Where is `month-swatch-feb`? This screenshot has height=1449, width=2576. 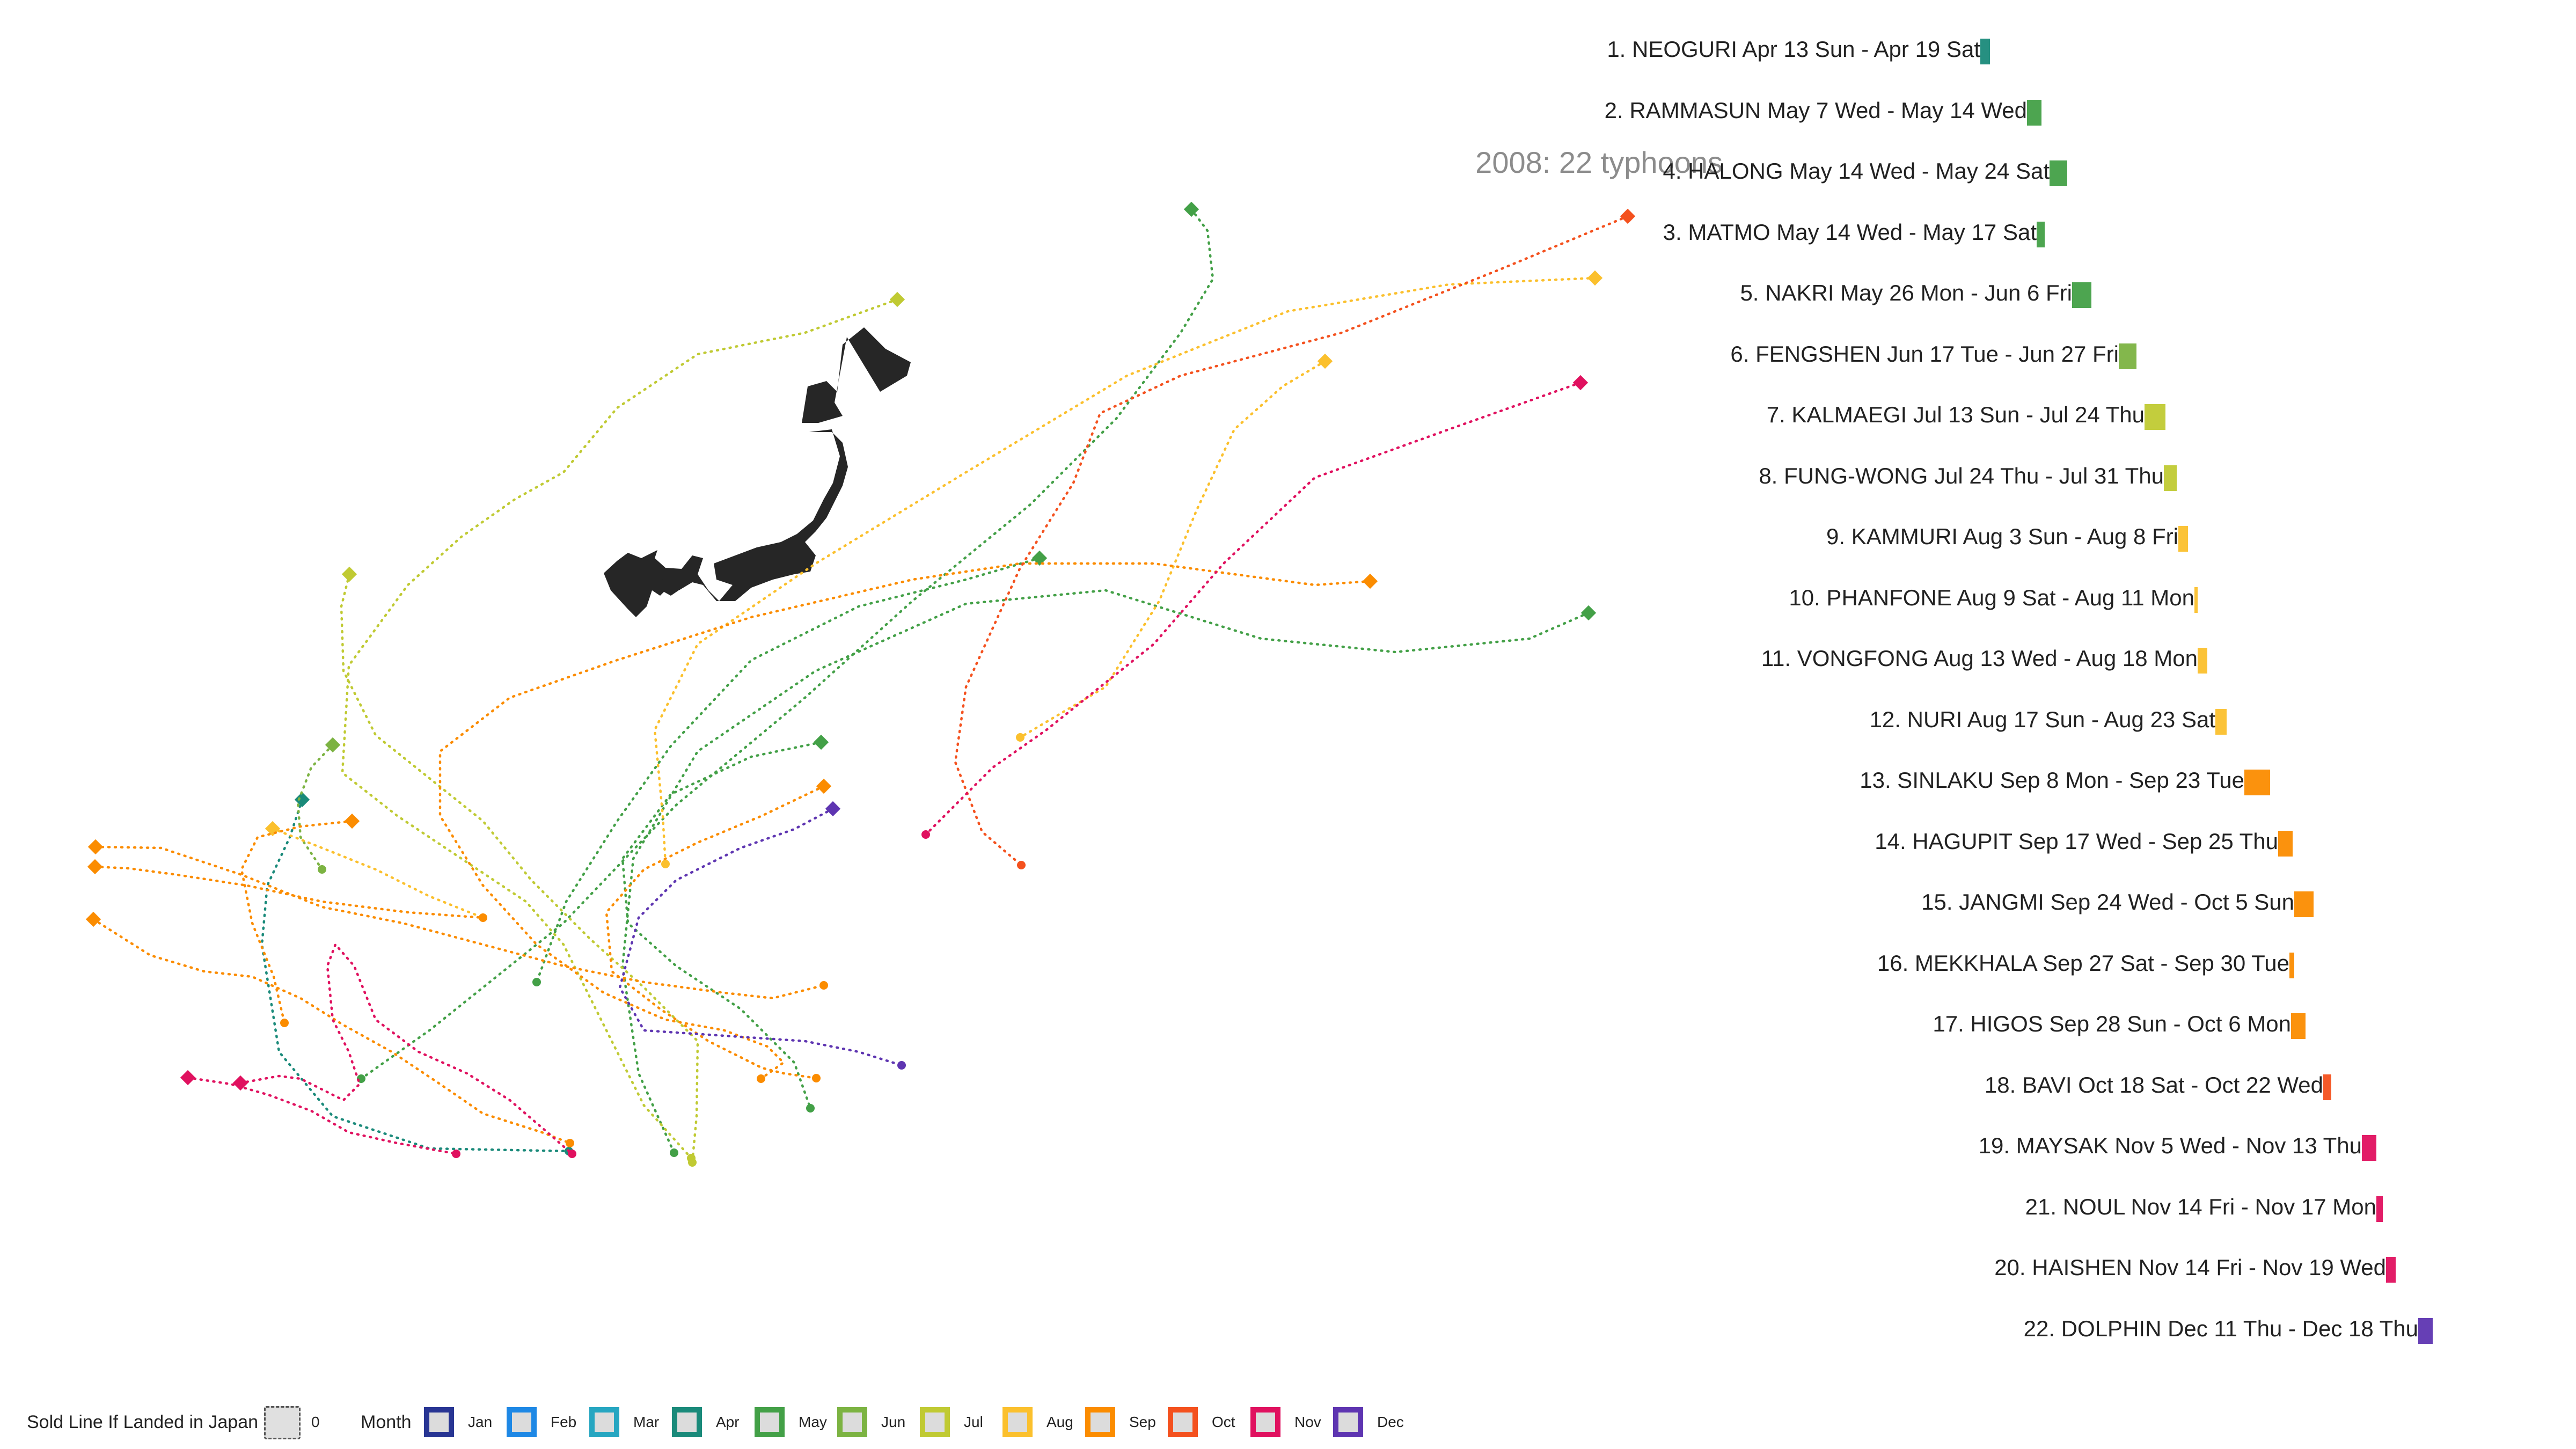
month-swatch-feb is located at coordinates (522, 1422).